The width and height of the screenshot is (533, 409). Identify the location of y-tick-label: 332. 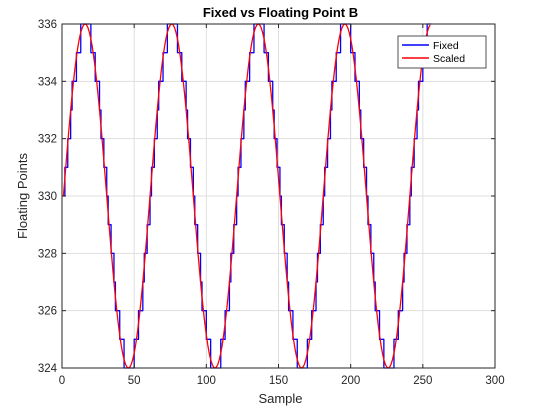
(47, 140).